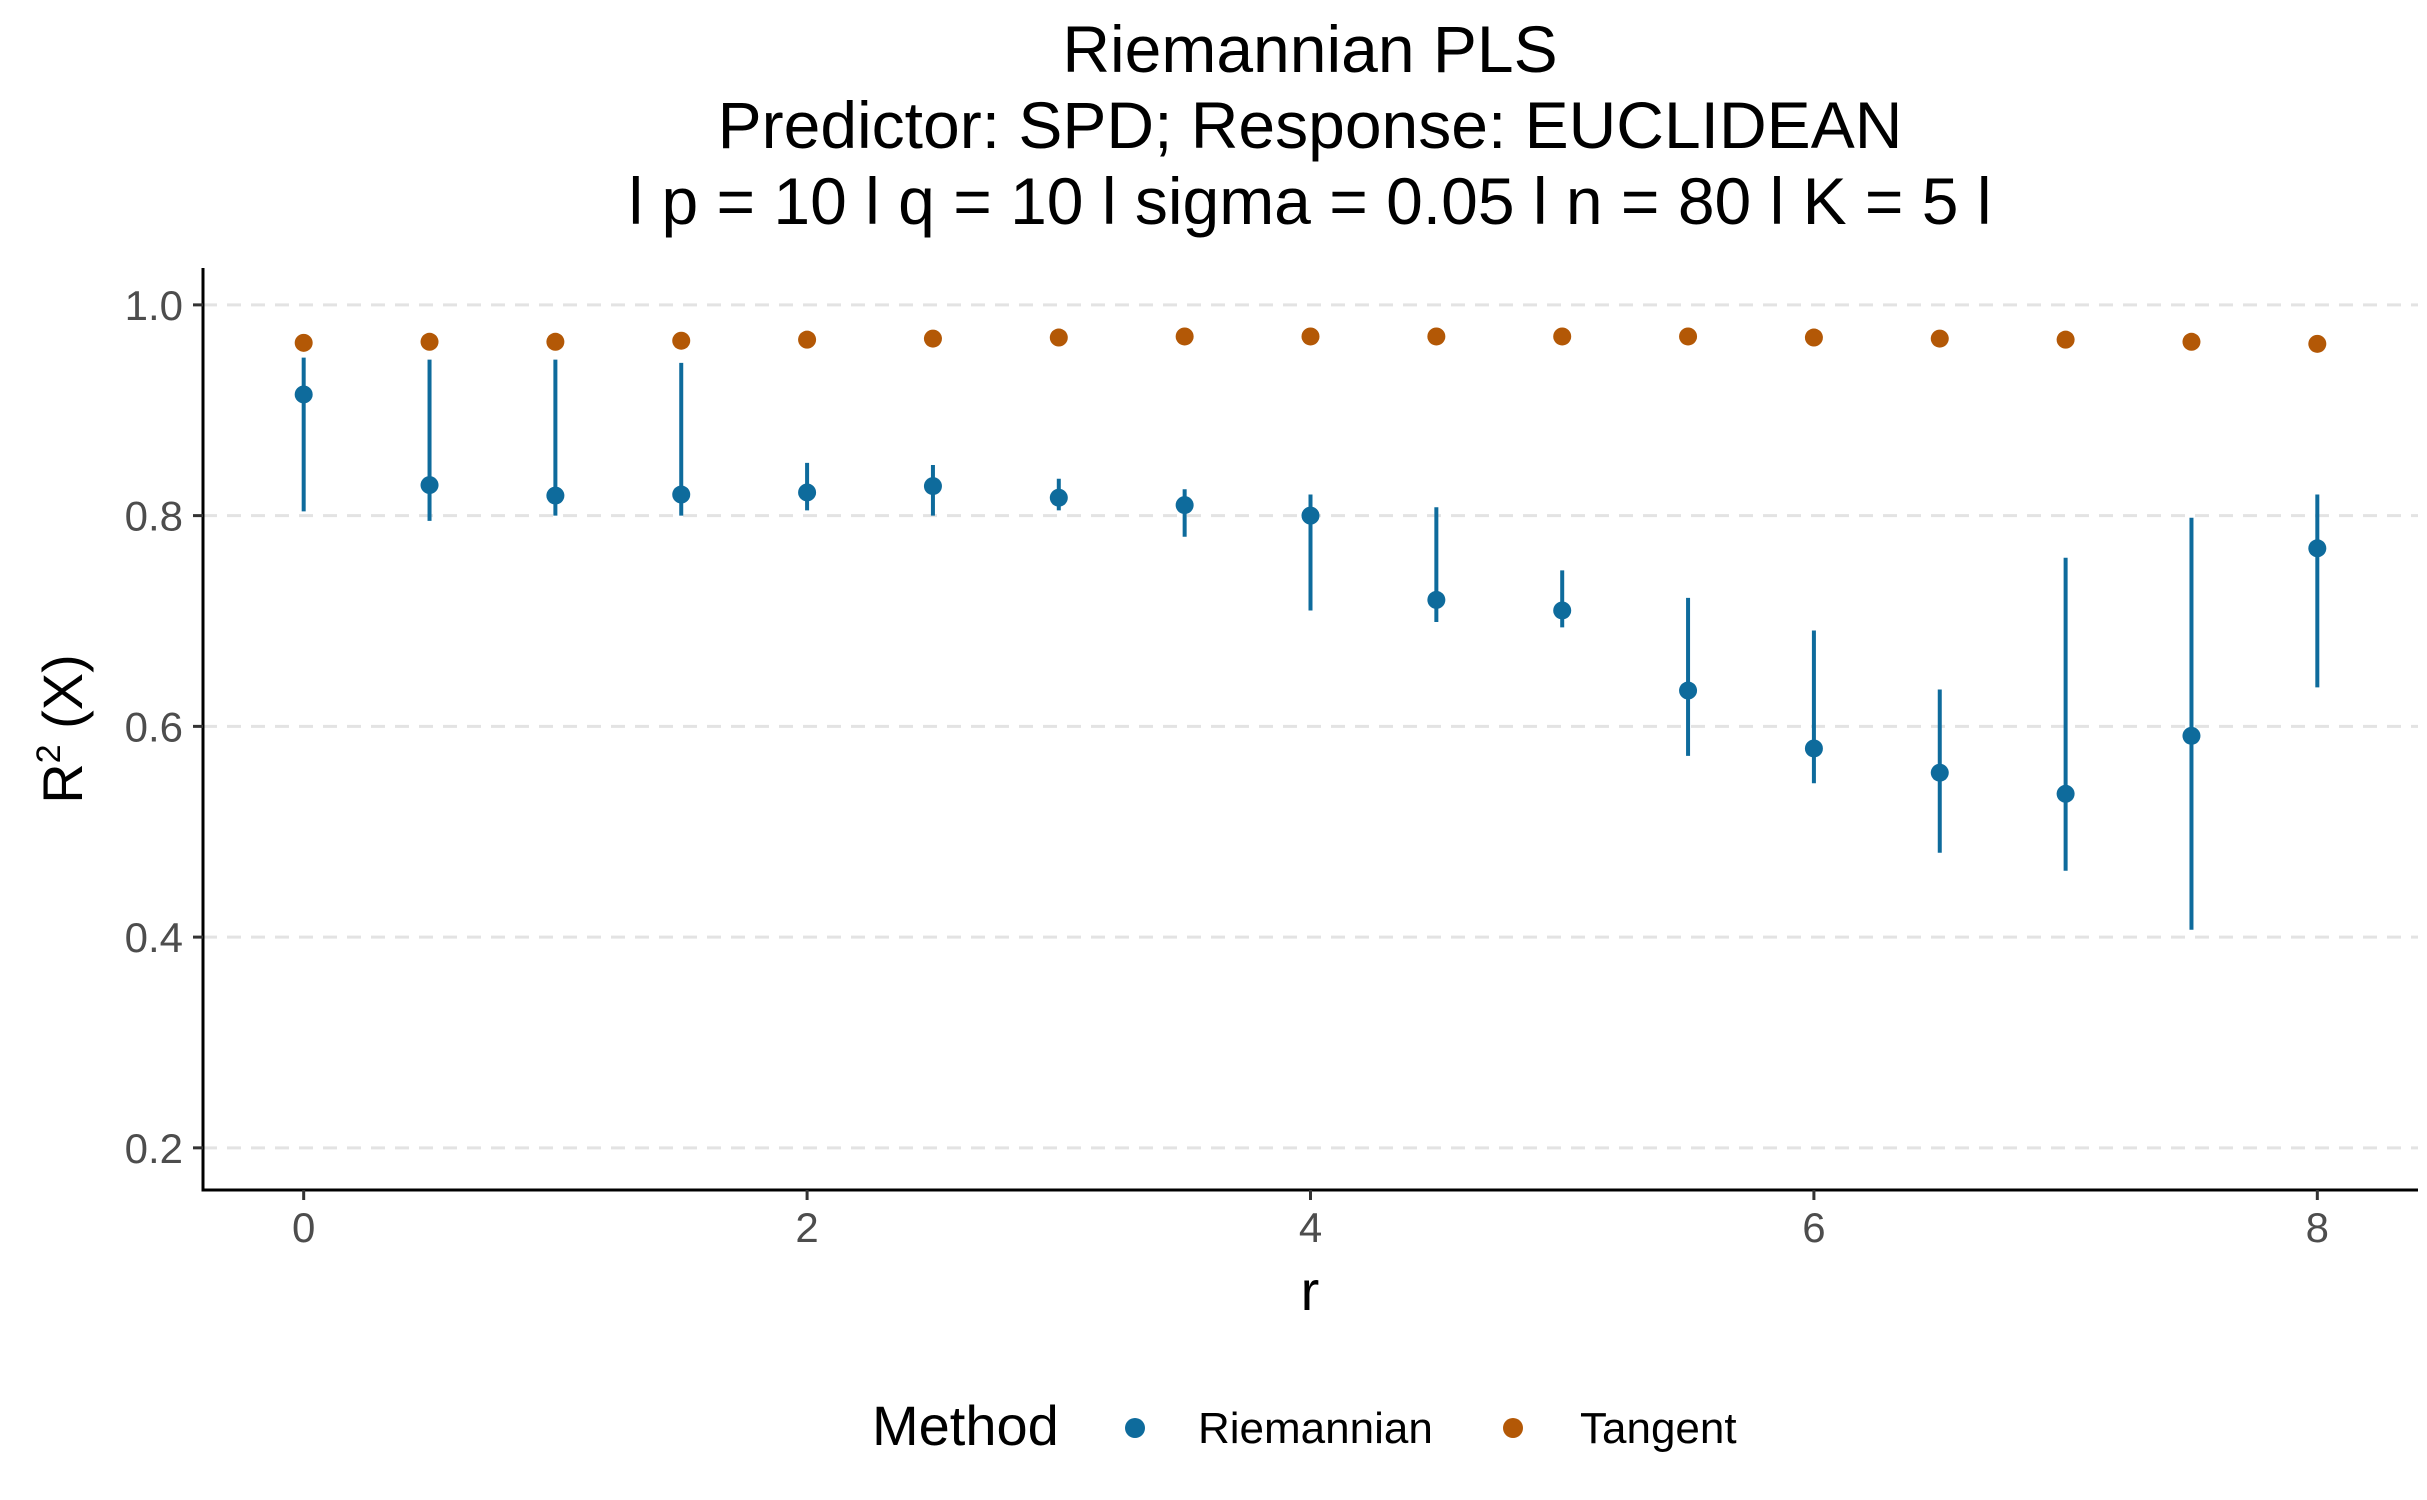 Image resolution: width=2427 pixels, height=1500 pixels. Describe the element at coordinates (154, 1148) in the screenshot. I see `y-tick-label-0.2: 0.2` at that location.